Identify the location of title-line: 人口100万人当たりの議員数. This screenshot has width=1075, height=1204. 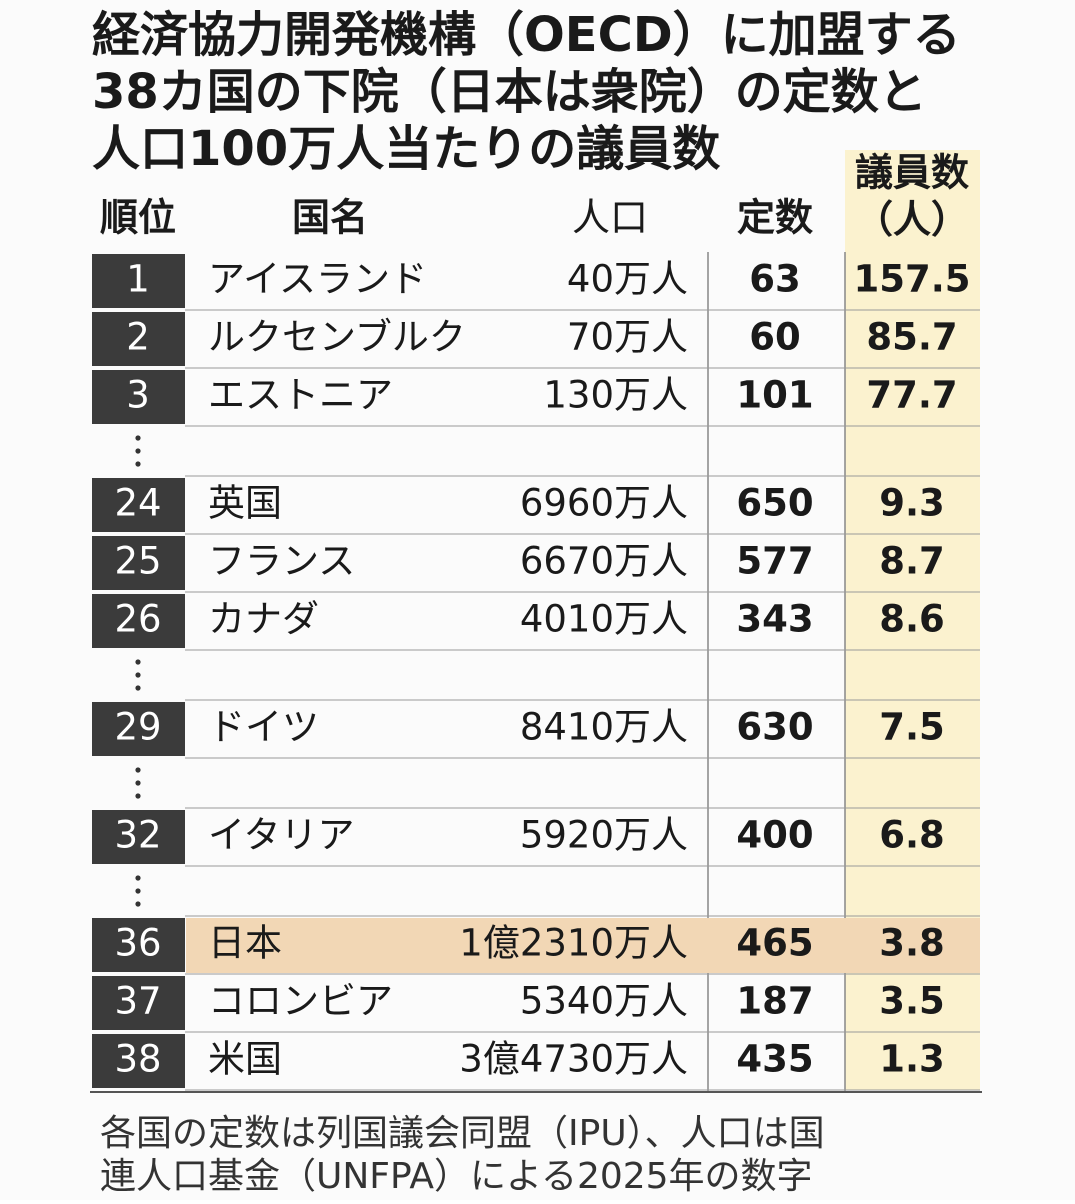
(406, 149).